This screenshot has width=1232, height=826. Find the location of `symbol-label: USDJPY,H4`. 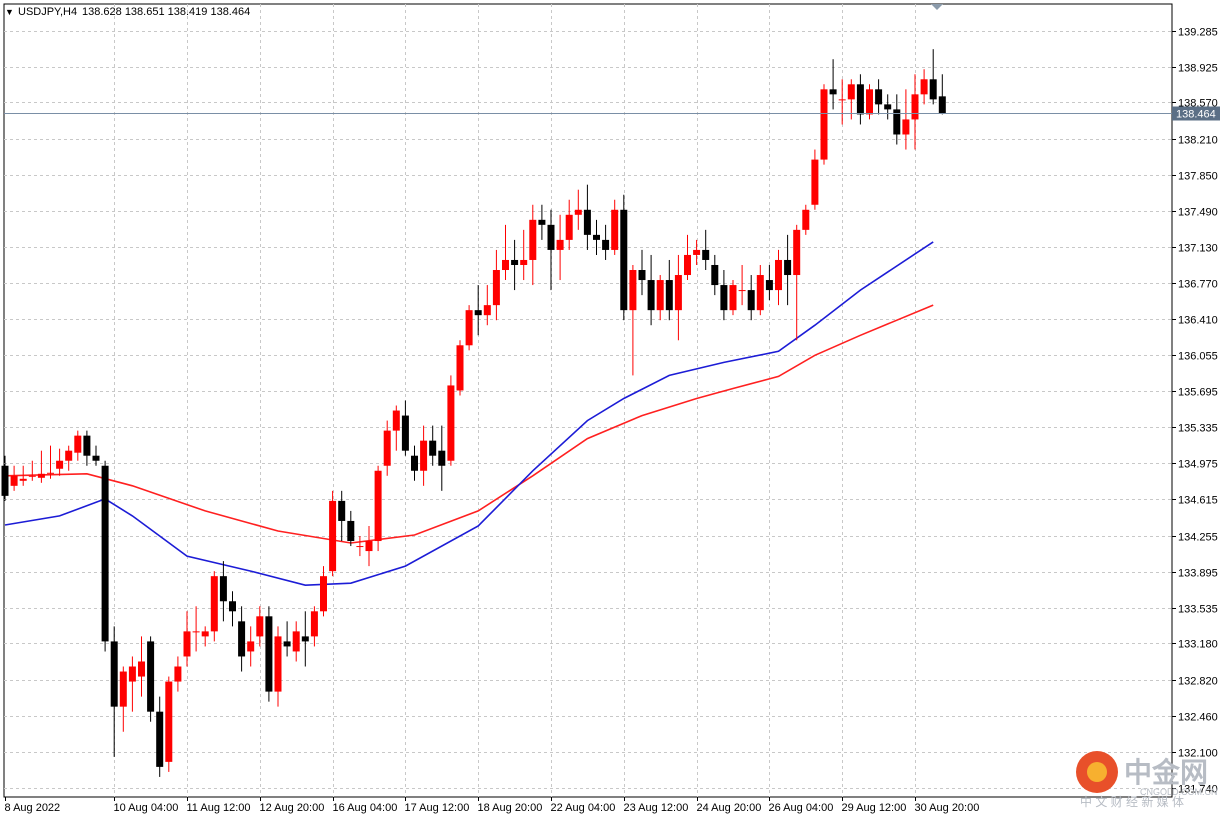

symbol-label: USDJPY,H4 is located at coordinates (47, 12).